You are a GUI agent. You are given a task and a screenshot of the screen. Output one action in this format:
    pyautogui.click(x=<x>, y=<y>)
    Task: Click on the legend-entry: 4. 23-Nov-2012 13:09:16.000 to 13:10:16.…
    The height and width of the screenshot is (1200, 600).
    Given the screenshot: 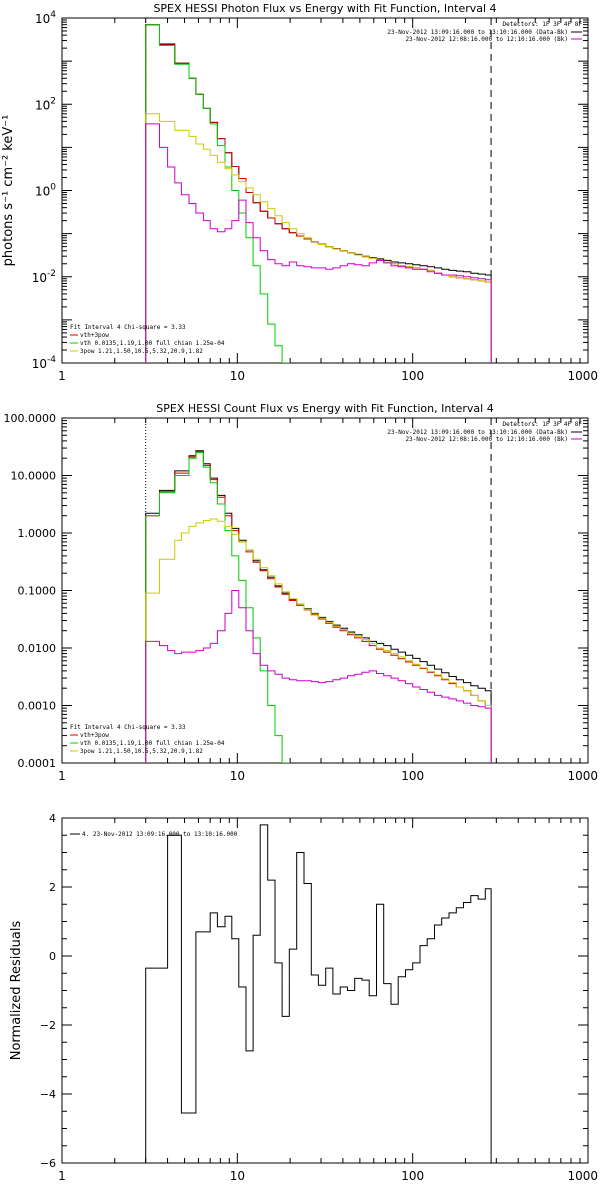 What is the action you would take?
    pyautogui.click(x=160, y=834)
    